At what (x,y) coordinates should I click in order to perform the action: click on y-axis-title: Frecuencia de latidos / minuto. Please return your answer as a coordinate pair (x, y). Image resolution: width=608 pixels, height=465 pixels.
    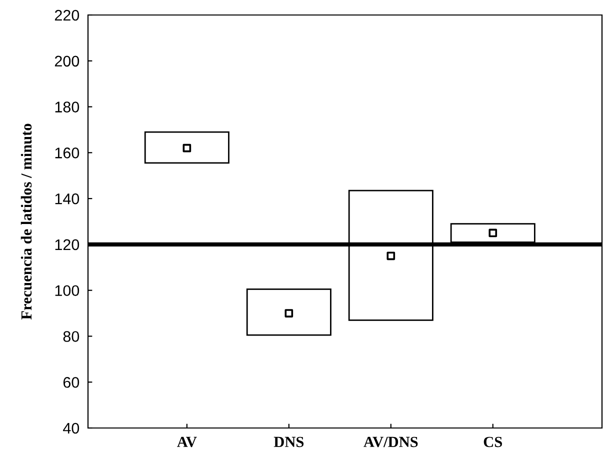
    Looking at the image, I should click on (26, 222).